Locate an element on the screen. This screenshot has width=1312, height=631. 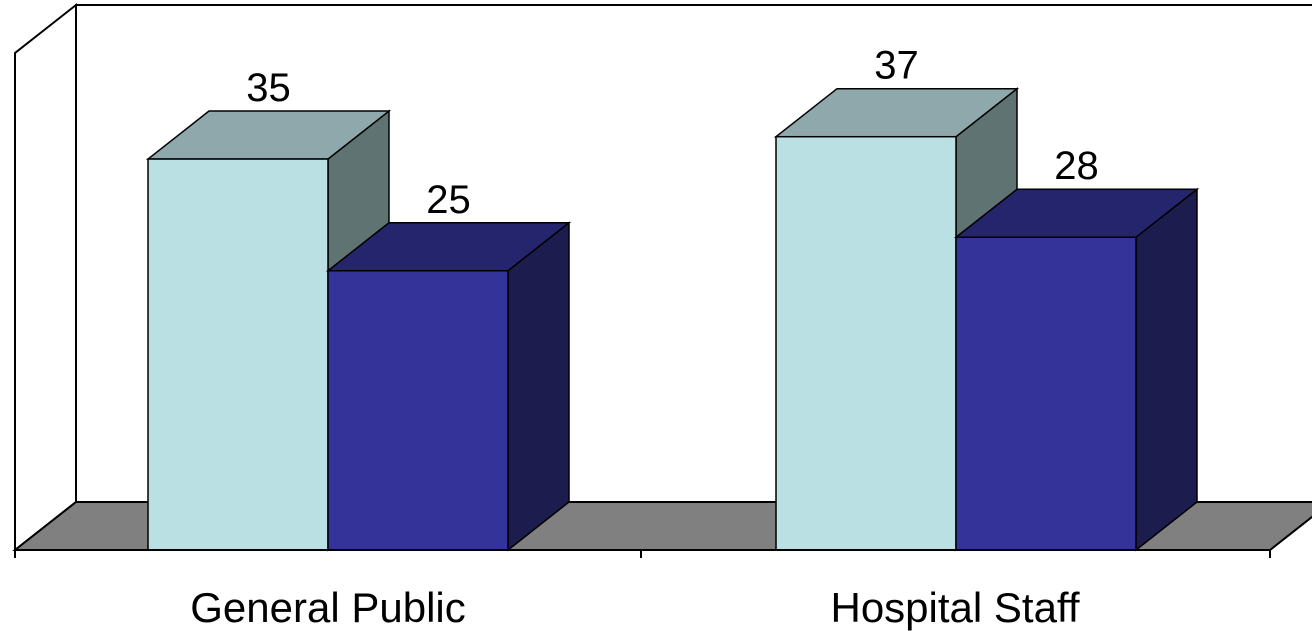
side-wall is located at coordinates (45, 277).